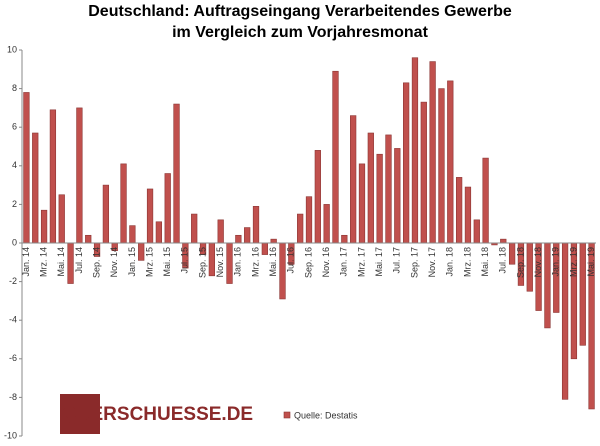  What do you see at coordinates (485, 262) in the screenshot?
I see `x-tick-label: Mai. 18` at bounding box center [485, 262].